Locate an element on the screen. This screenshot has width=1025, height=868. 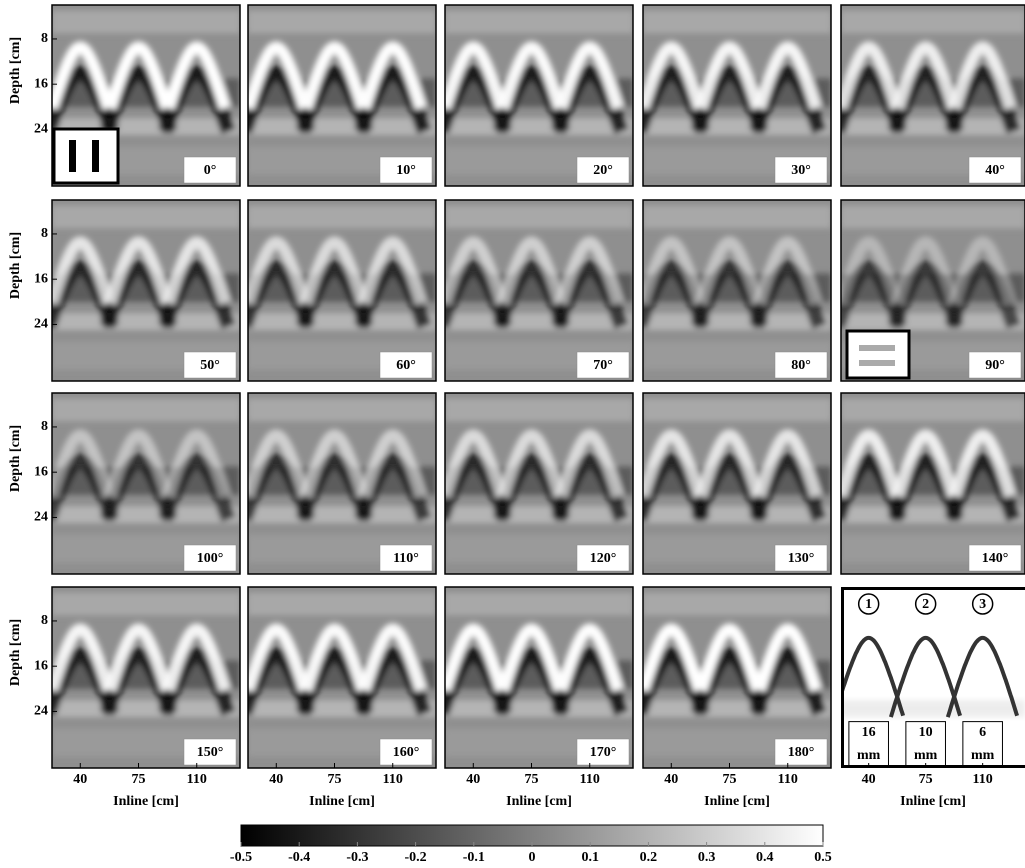
colorbar-tick-label: -0.3 is located at coordinates (357, 857).